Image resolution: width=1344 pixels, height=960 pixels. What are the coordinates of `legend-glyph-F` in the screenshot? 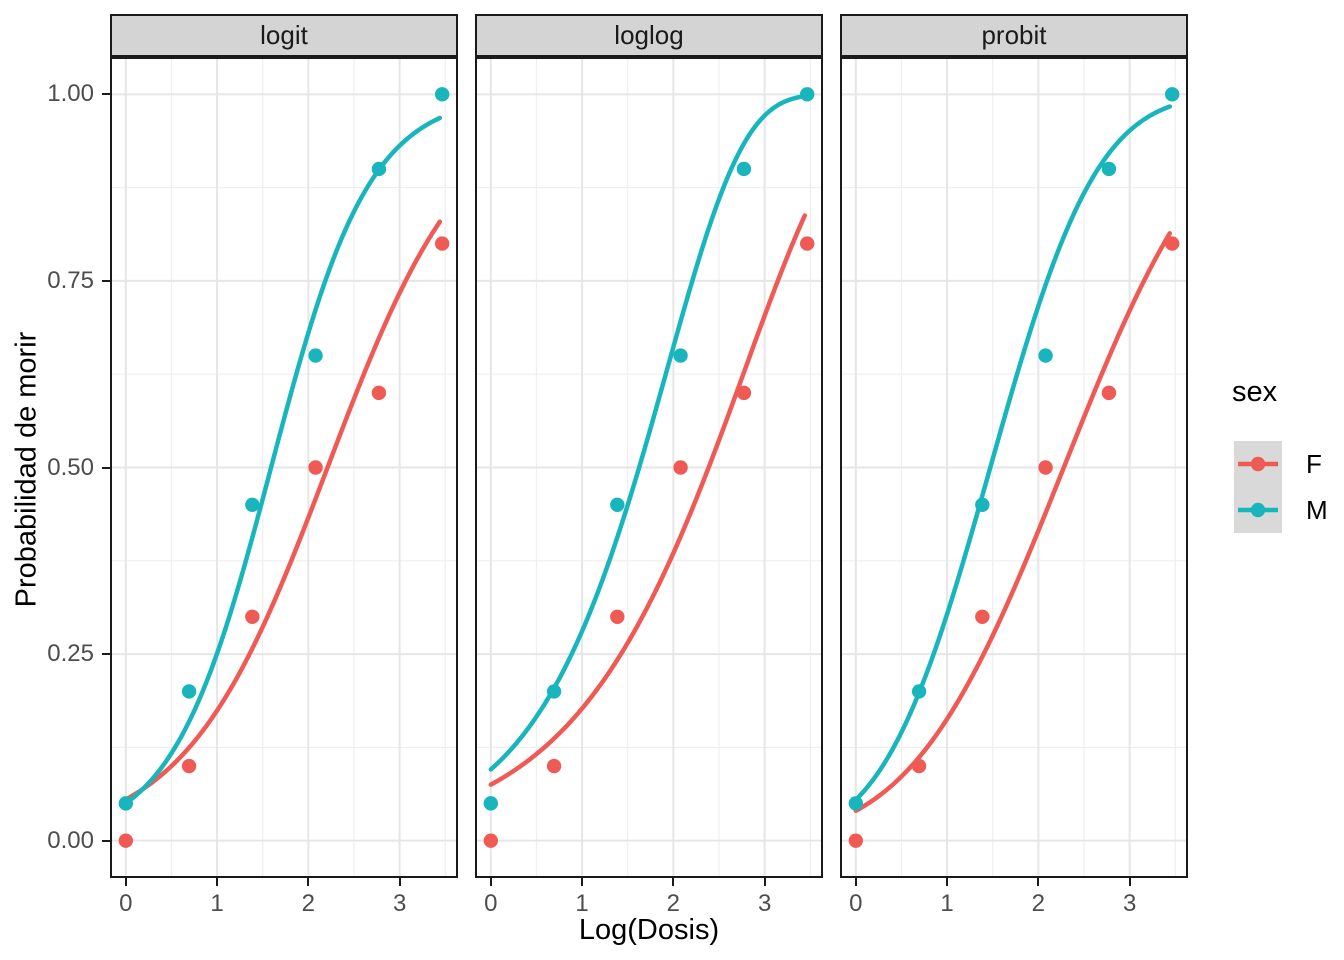 It's located at (1258, 464).